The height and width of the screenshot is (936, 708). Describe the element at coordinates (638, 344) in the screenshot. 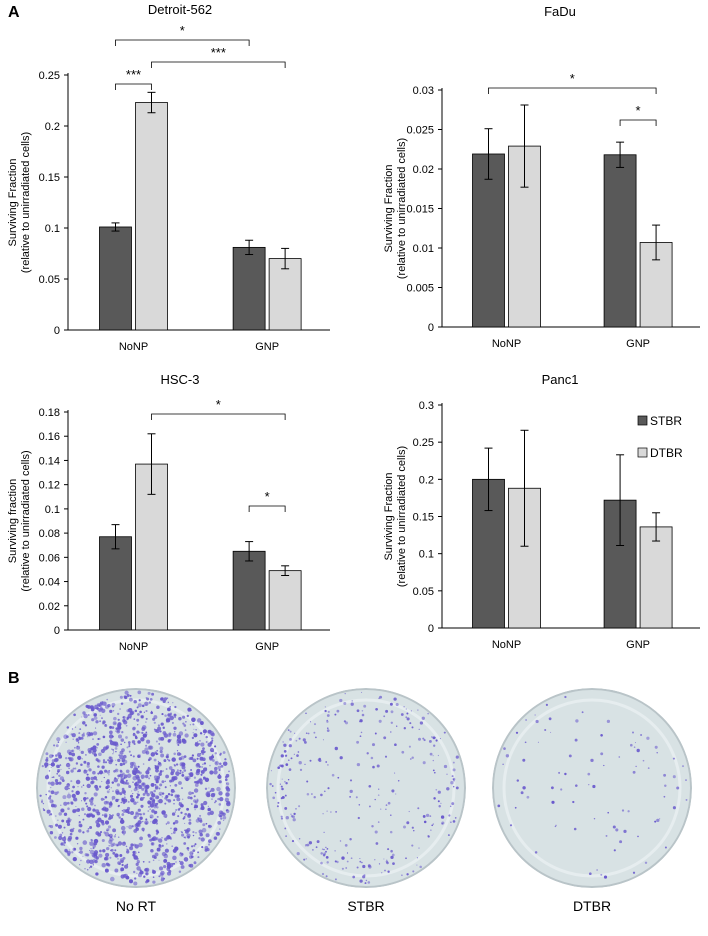

I see `x-tick-label: GNP` at that location.